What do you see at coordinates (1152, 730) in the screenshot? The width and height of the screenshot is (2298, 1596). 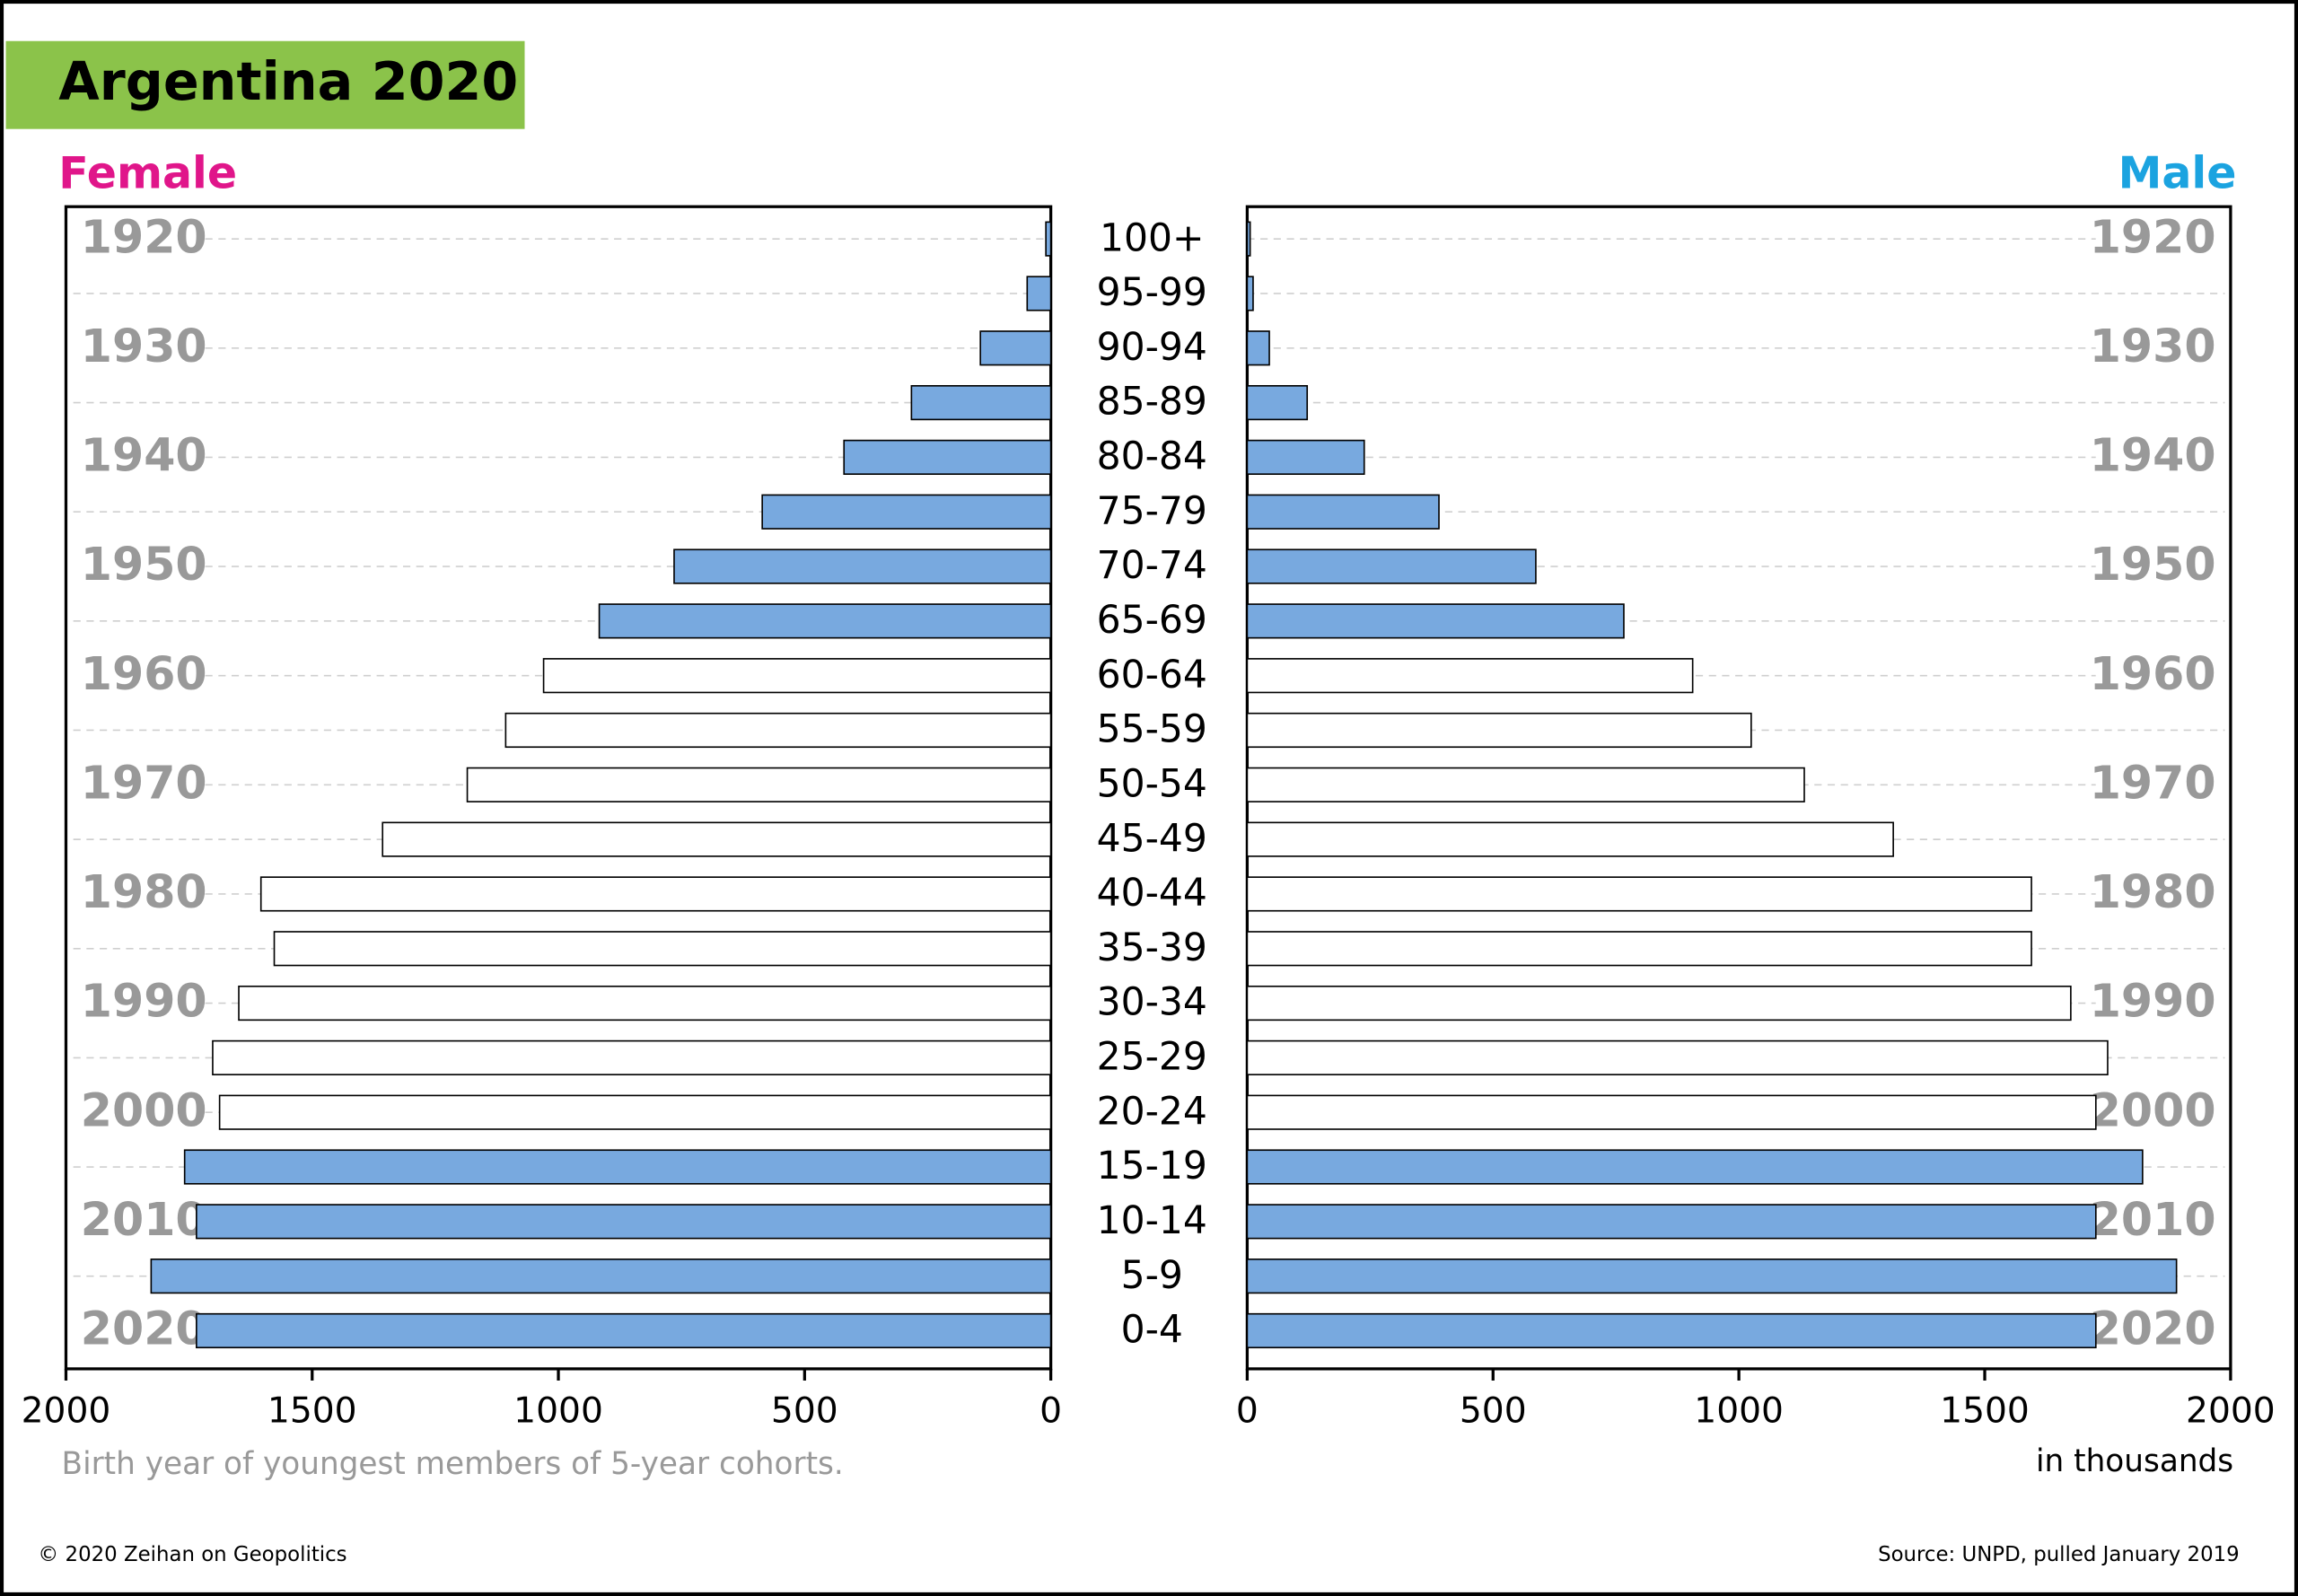 I see `age-label: 55-59` at bounding box center [1152, 730].